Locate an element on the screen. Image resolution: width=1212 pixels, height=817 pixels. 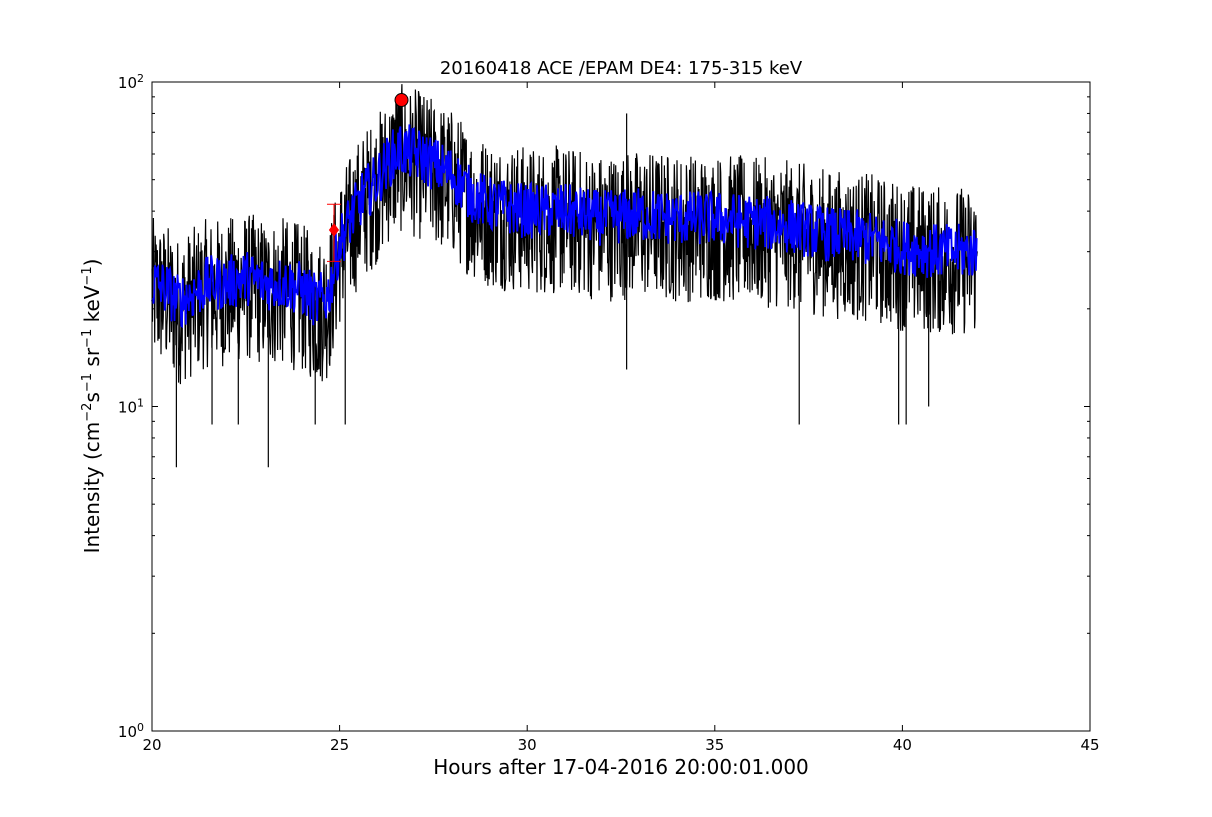
x-tick-label: 20 is located at coordinates (151, 745).